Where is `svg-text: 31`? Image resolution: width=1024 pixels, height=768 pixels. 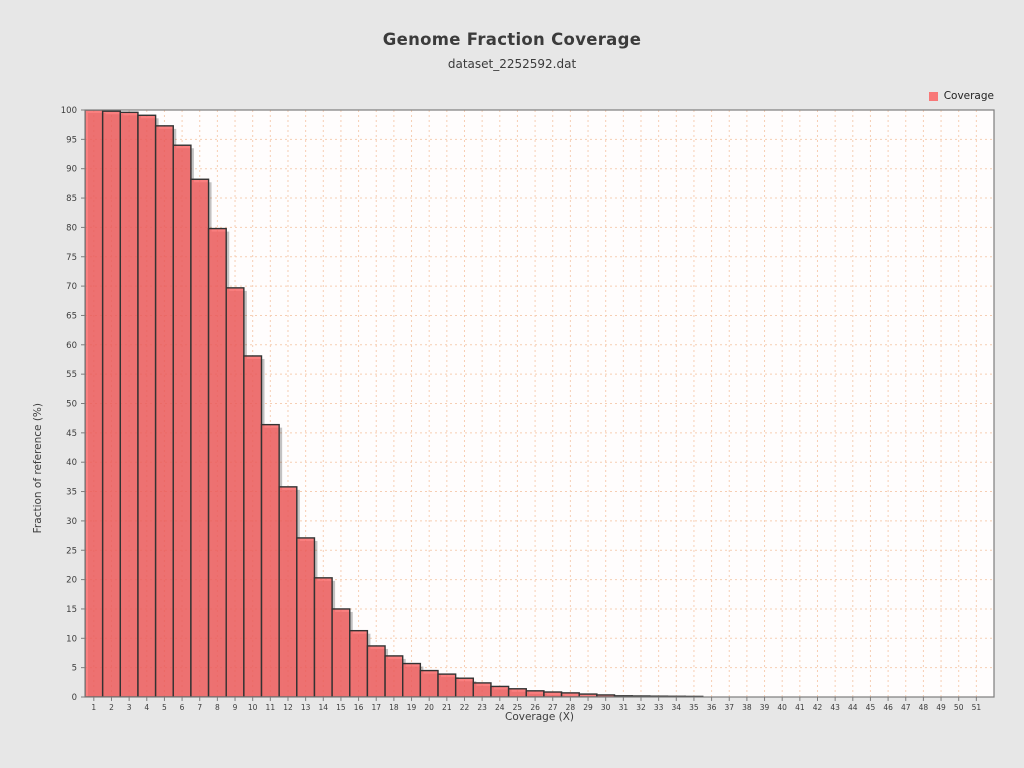
svg-text: 31 is located at coordinates (624, 707).